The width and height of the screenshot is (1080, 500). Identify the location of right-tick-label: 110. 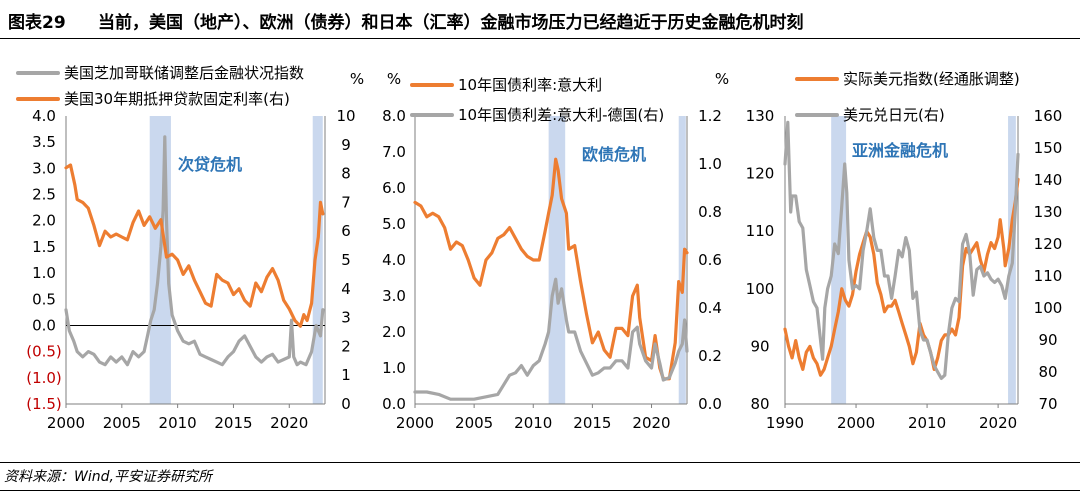
(1048, 276).